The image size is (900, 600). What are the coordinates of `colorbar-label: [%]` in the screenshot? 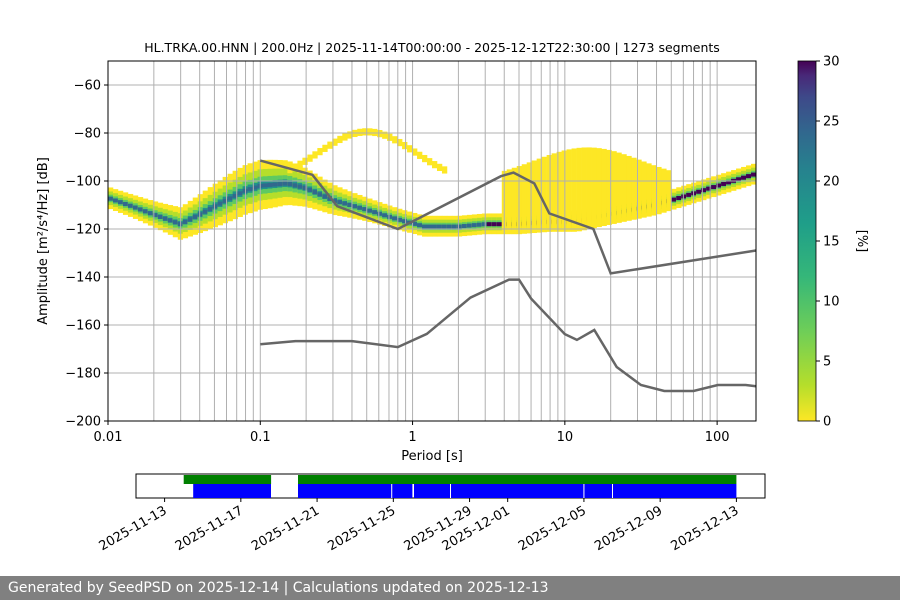 It's located at (861, 241).